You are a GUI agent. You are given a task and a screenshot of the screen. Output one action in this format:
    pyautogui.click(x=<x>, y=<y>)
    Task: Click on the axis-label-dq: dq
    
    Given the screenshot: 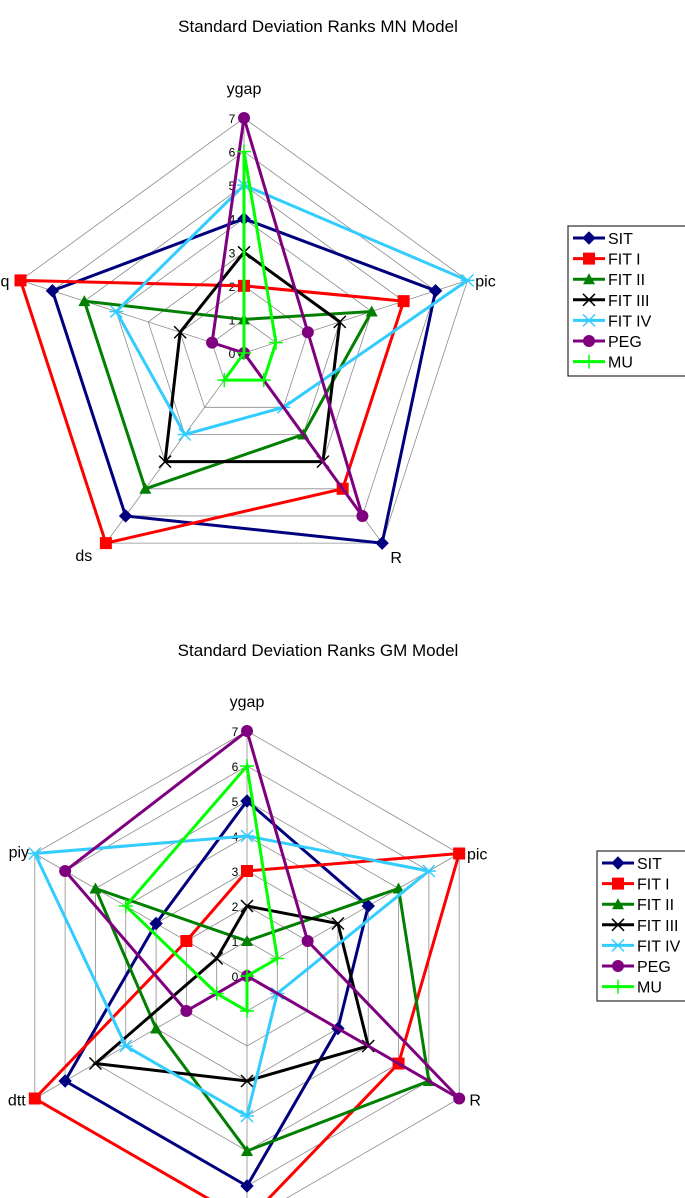 What is the action you would take?
    pyautogui.click(x=4, y=281)
    